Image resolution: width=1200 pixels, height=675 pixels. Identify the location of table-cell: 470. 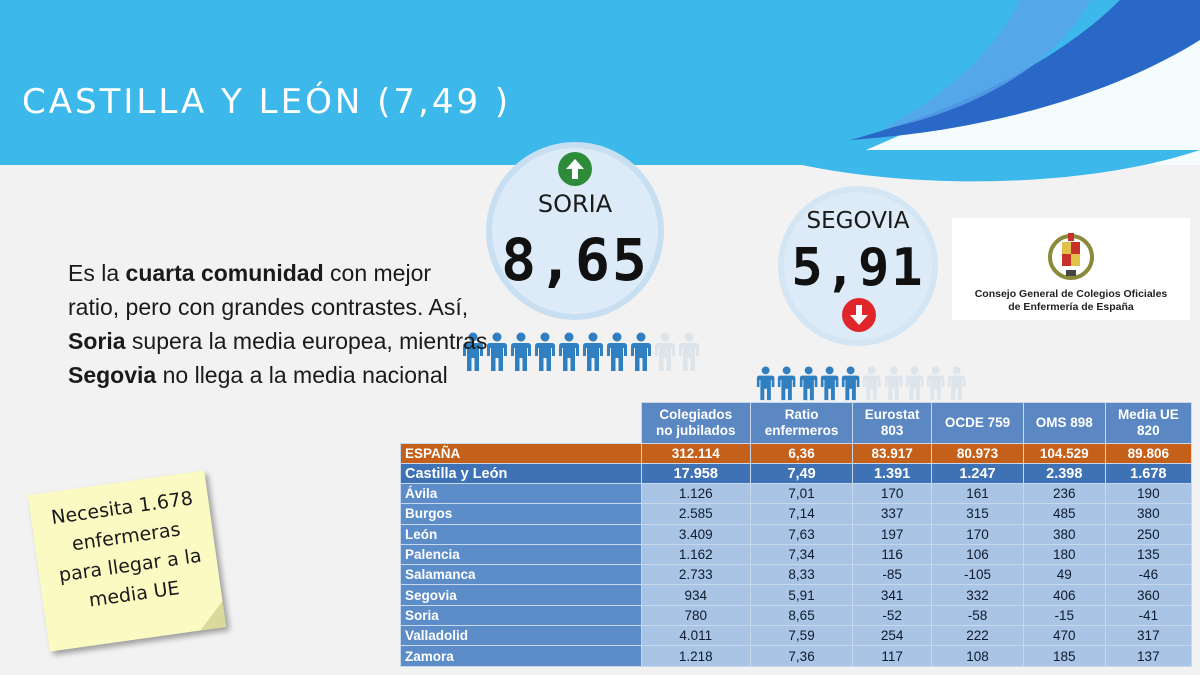
(1064, 636).